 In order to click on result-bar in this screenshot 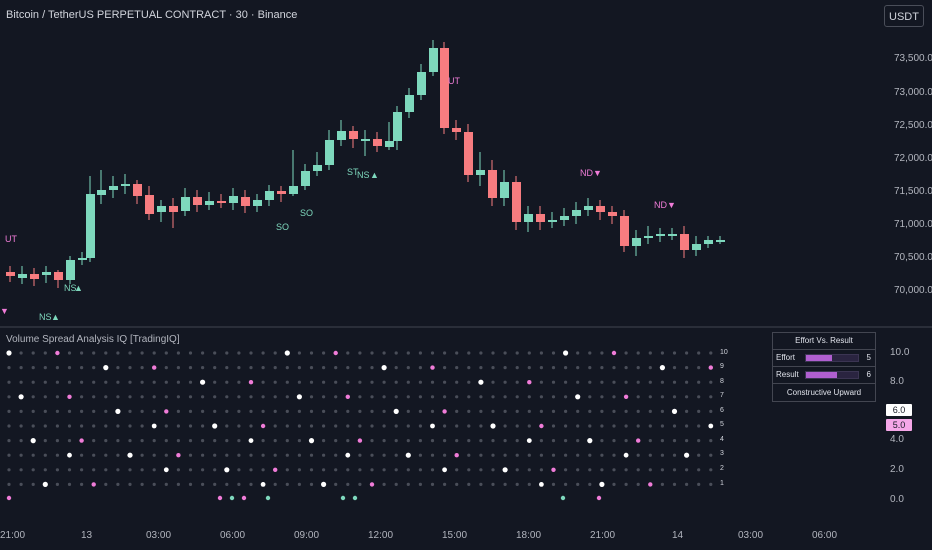, I will do `click(832, 375)`.